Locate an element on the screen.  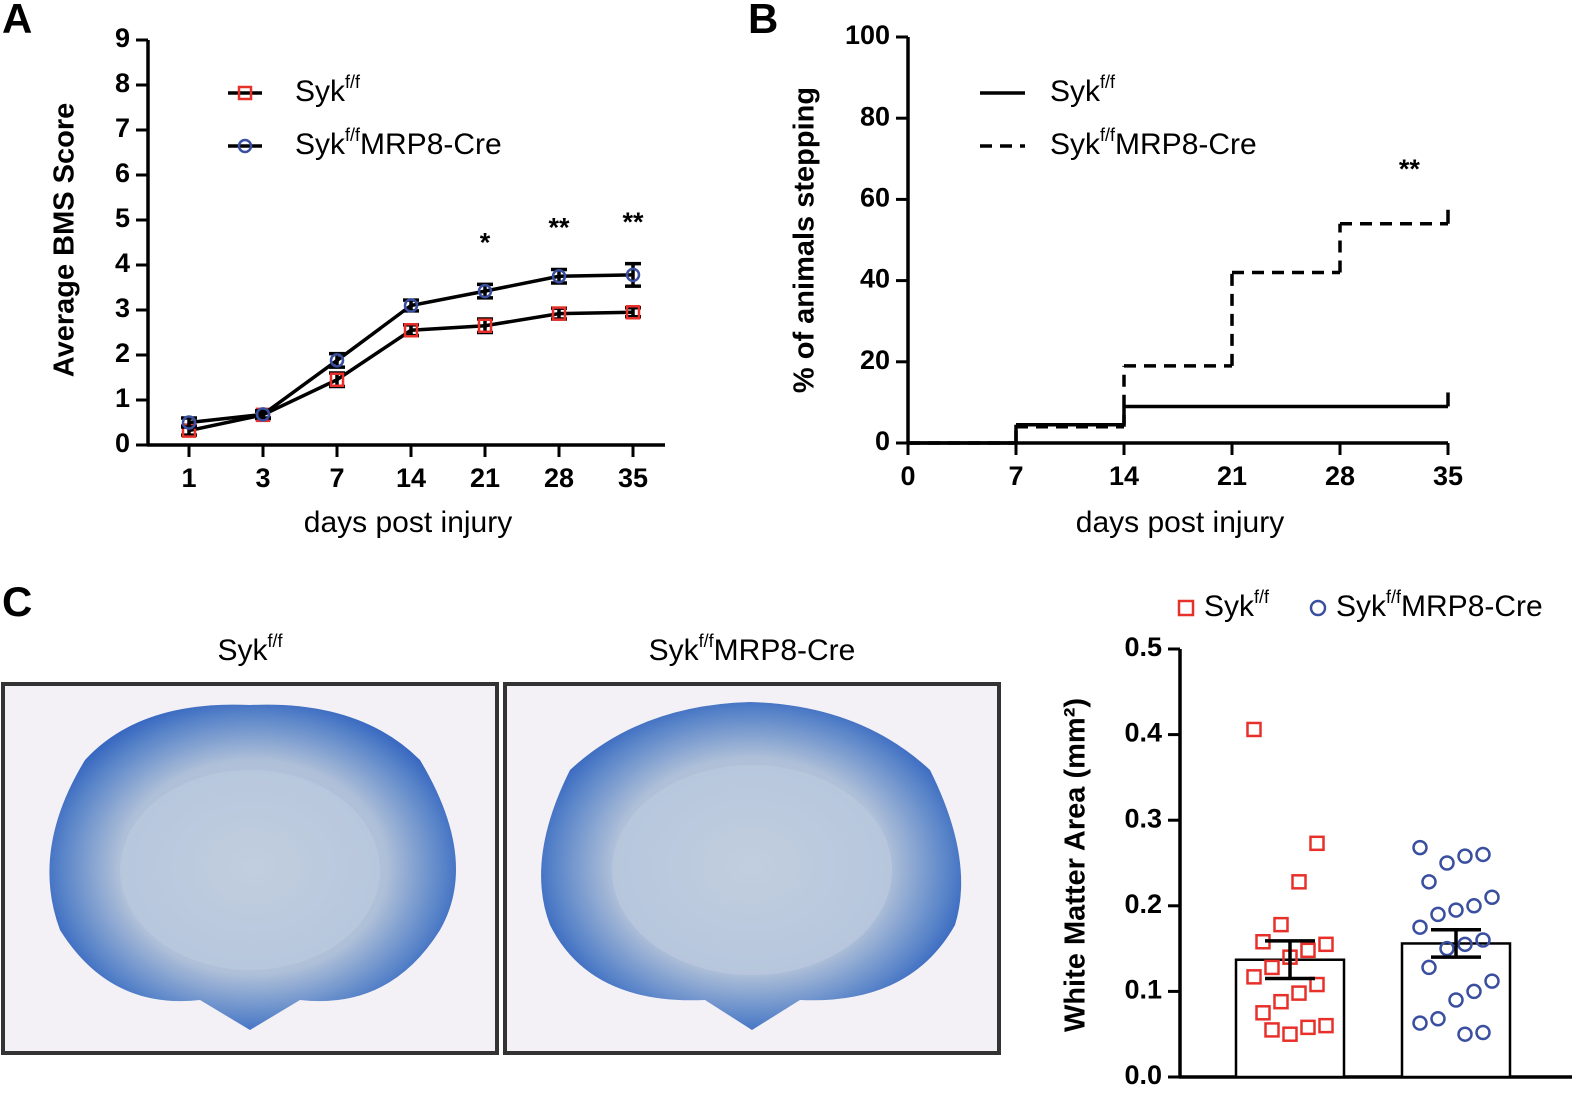
y-tick-label: 80 is located at coordinates (875, 116).